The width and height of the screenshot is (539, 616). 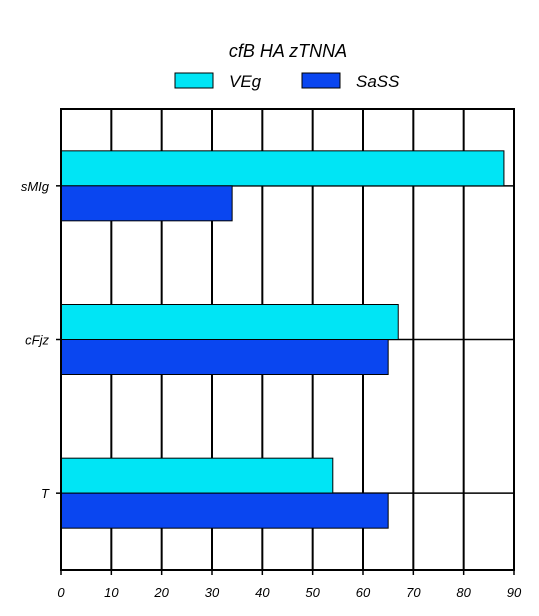 I want to click on legend: VEg SaSS, so click(x=287, y=81).